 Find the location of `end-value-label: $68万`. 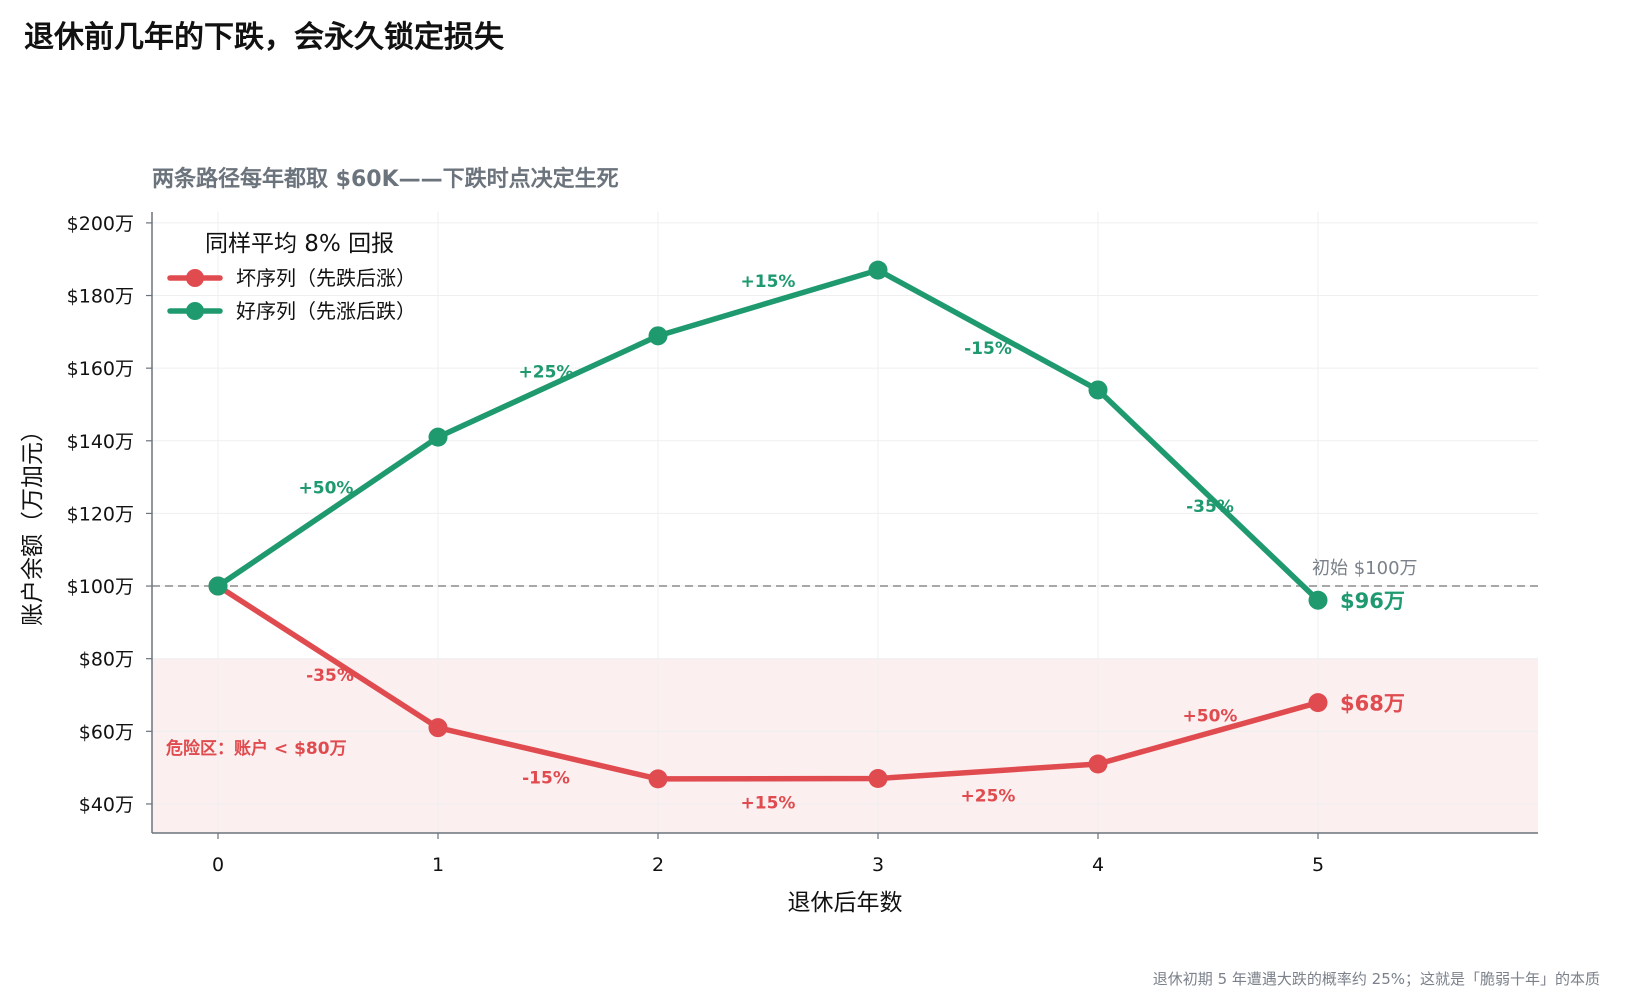

end-value-label: $68万 is located at coordinates (1372, 704).